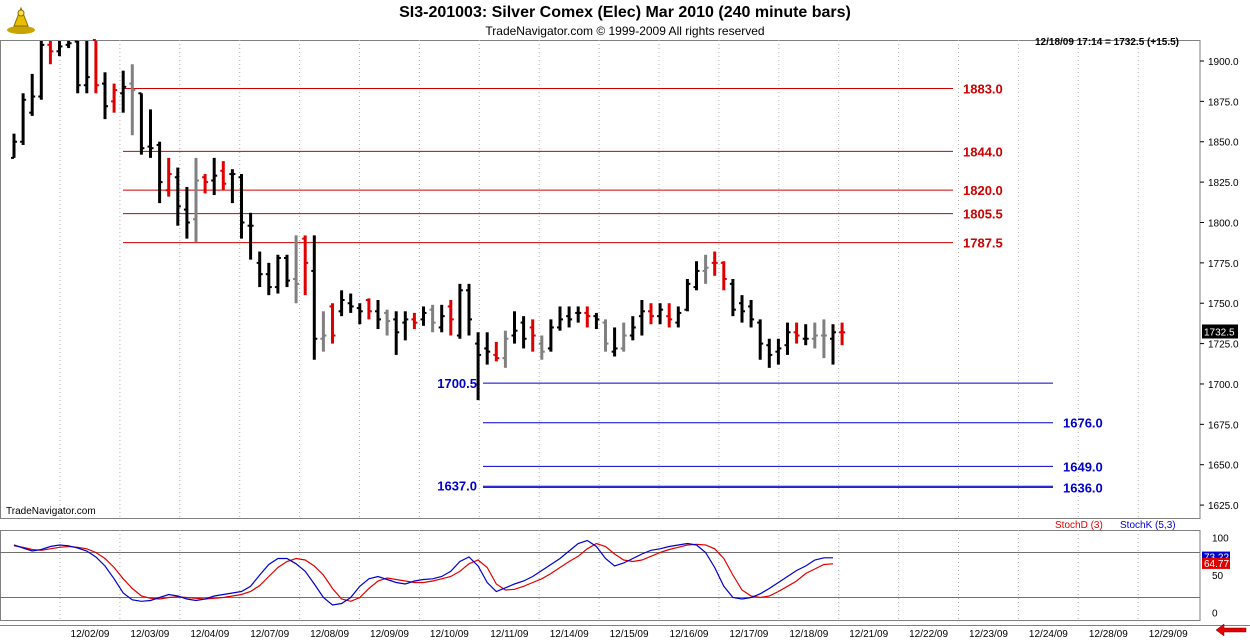 This screenshot has height=643, width=1250. What do you see at coordinates (928, 634) in the screenshot?
I see `date-tick-label: 12/22/09` at bounding box center [928, 634].